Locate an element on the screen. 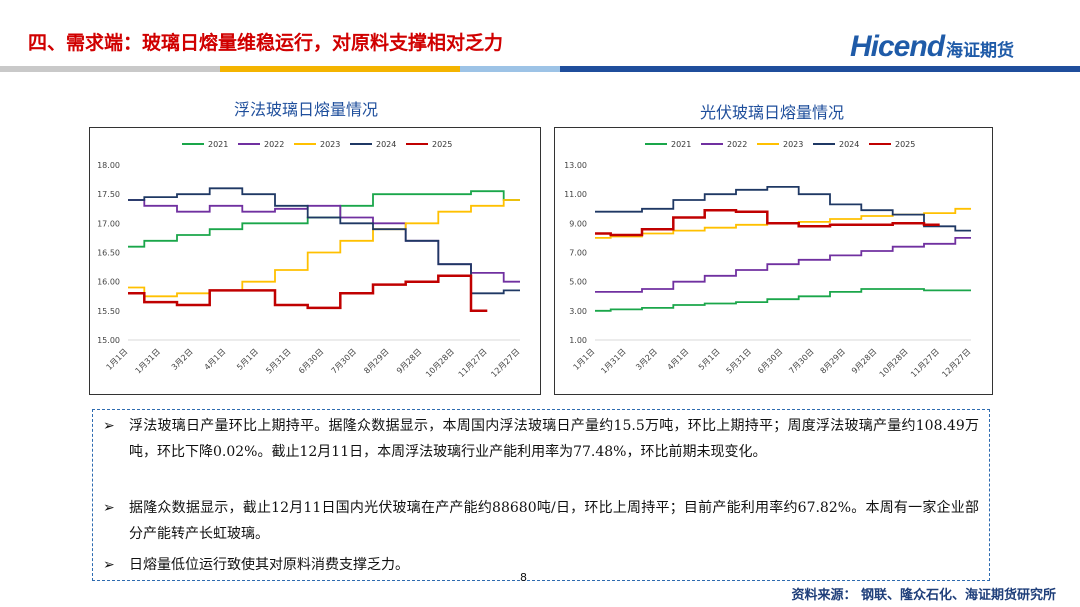  company-logo: Hicend 海证期货 is located at coordinates (932, 47).